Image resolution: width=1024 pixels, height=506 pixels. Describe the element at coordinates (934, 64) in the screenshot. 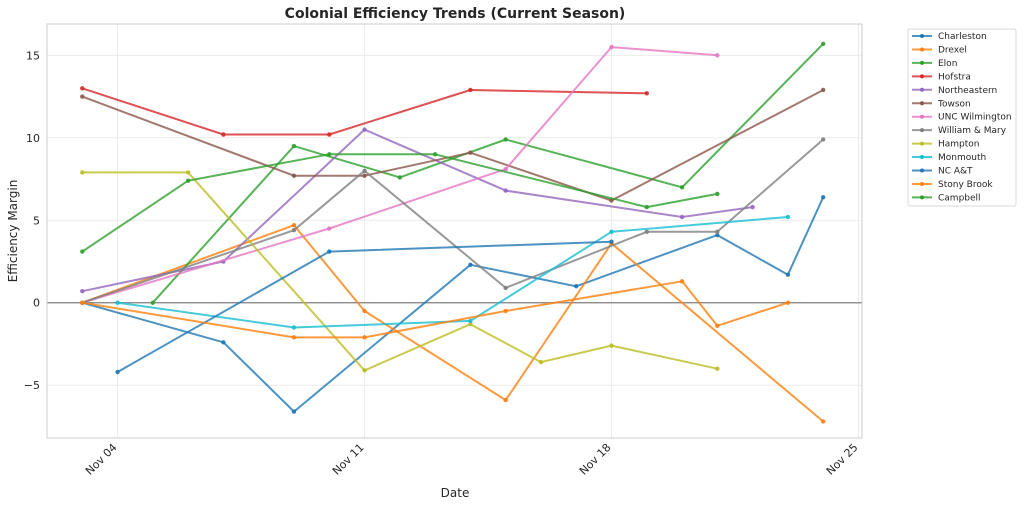

I see `legend-item: Elon` at that location.